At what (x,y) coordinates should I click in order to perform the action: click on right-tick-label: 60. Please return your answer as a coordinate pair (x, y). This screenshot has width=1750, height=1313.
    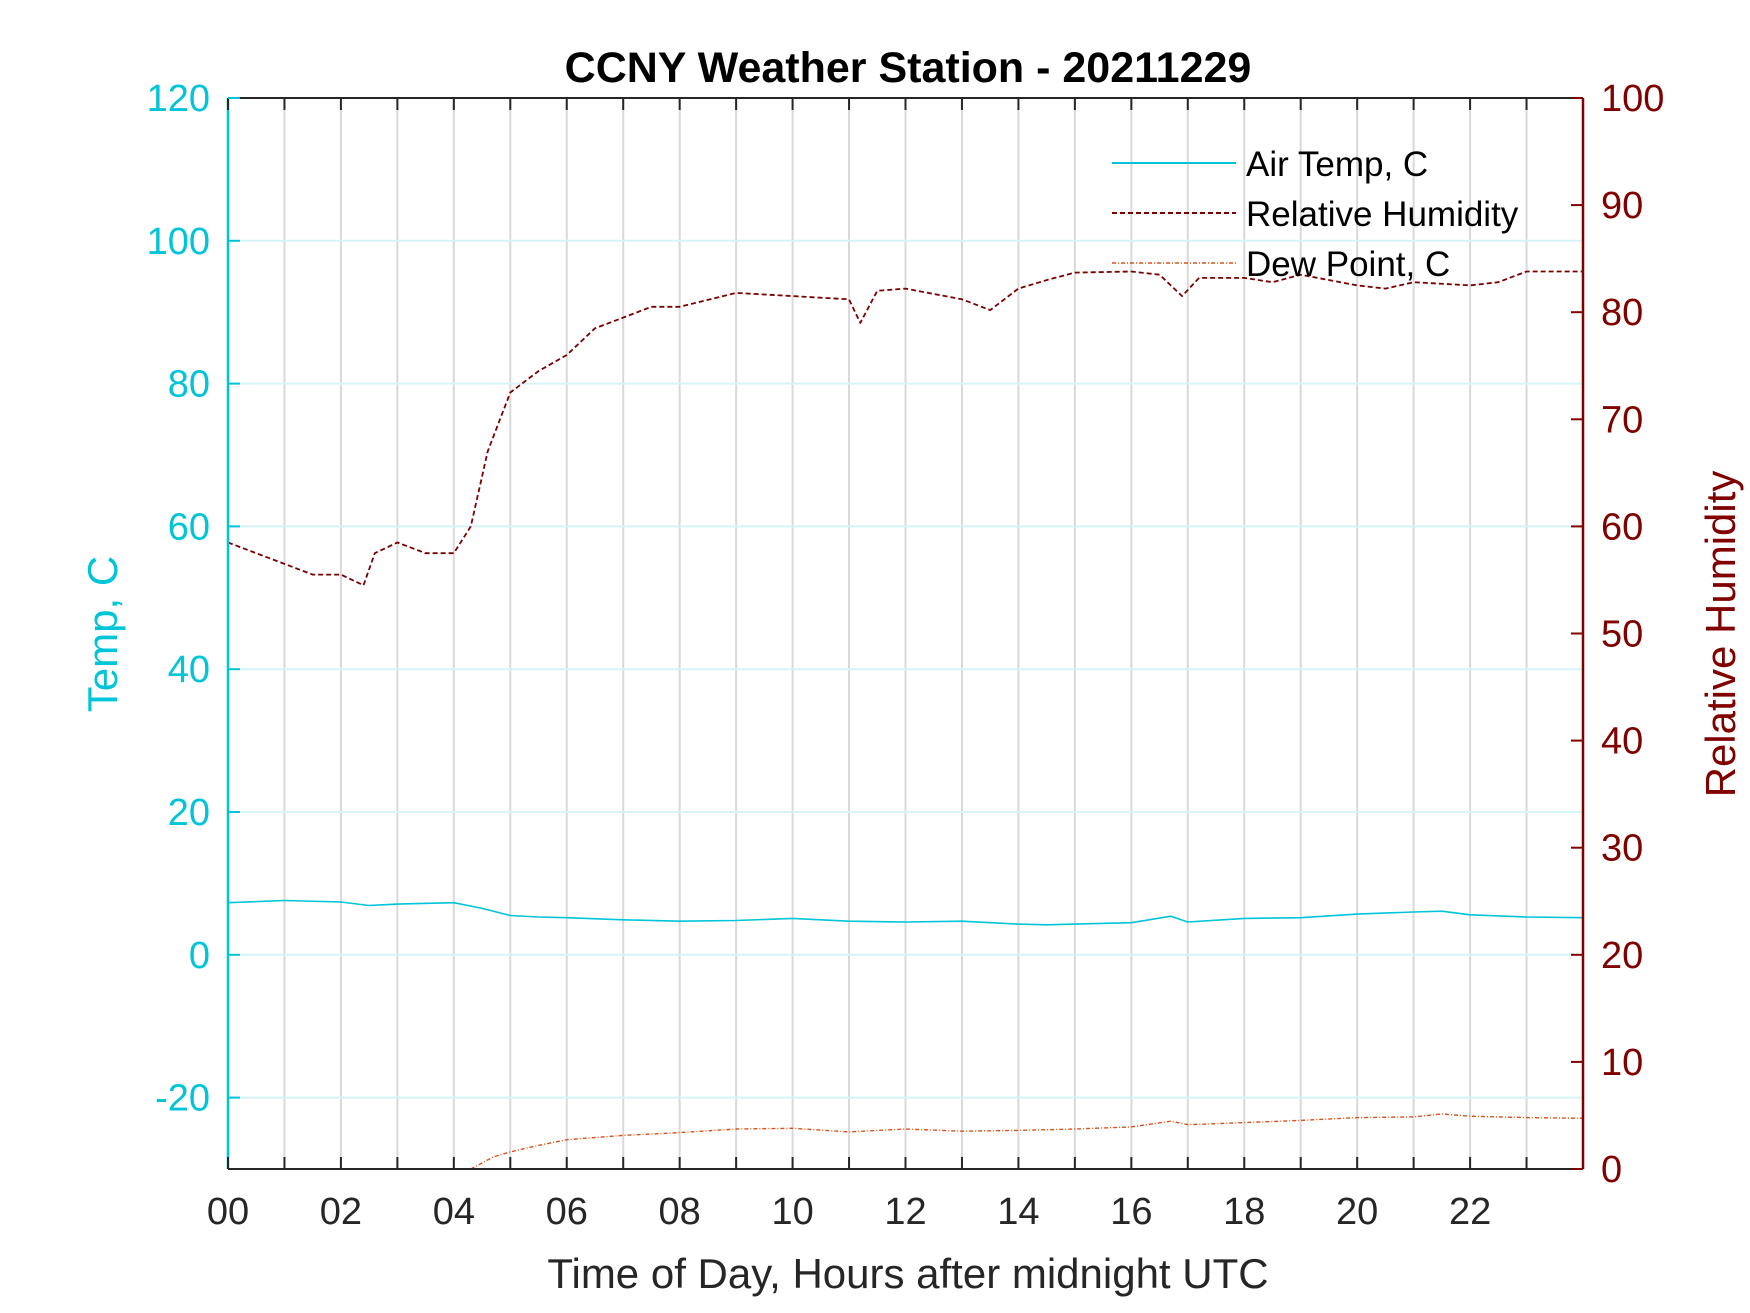
    Looking at the image, I should click on (1622, 527).